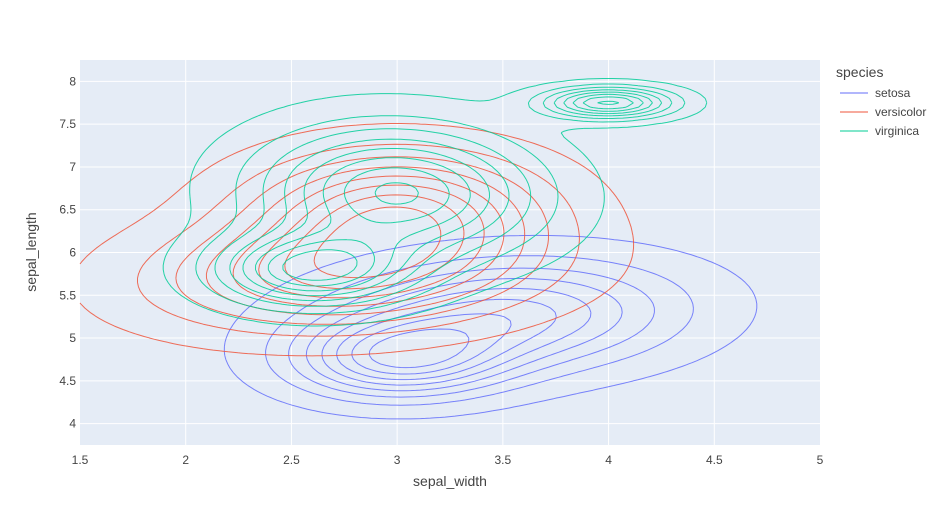 This screenshot has width=950, height=525. Describe the element at coordinates (67, 210) in the screenshot. I see `y-tick-label: 6.5` at that location.